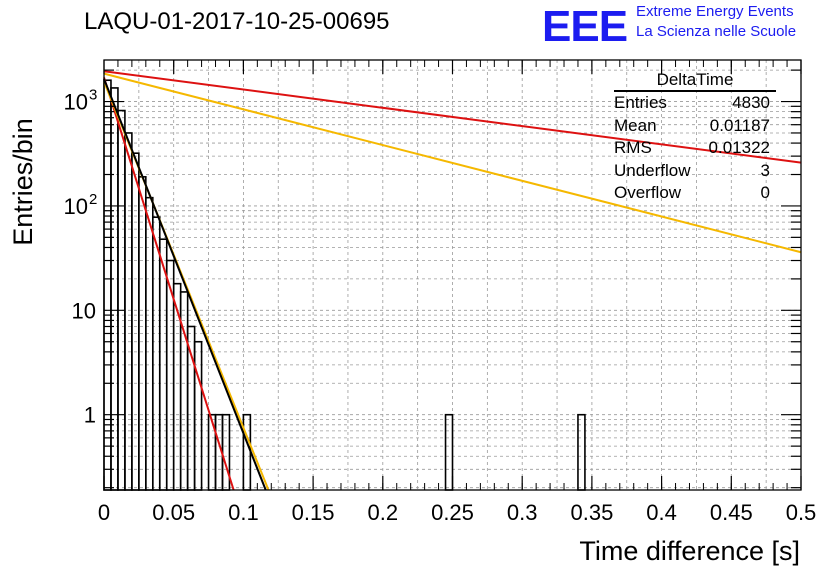  What do you see at coordinates (731, 512) in the screenshot?
I see `x-tick-label: 0.45` at bounding box center [731, 512].